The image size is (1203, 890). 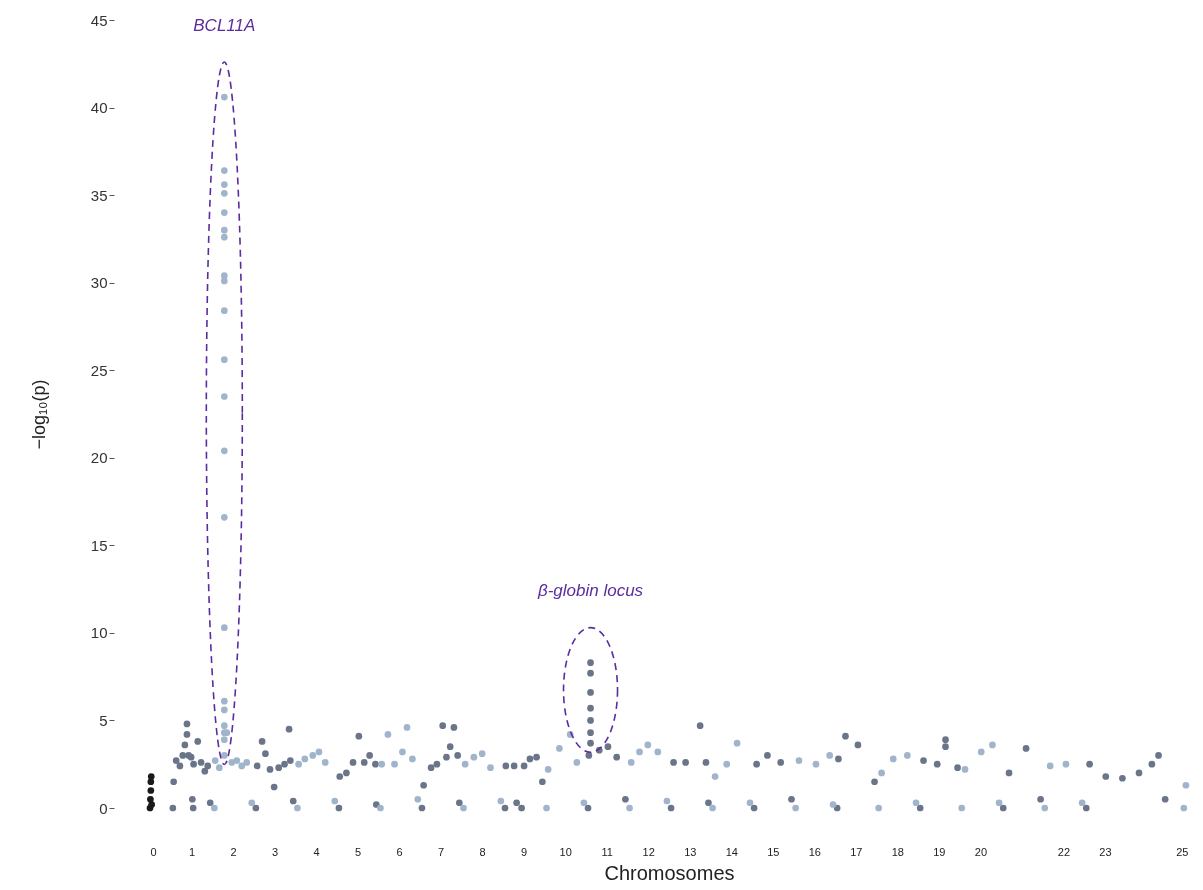 What do you see at coordinates (99, 458) in the screenshot?
I see `y-tick-label: 20` at bounding box center [99, 458].